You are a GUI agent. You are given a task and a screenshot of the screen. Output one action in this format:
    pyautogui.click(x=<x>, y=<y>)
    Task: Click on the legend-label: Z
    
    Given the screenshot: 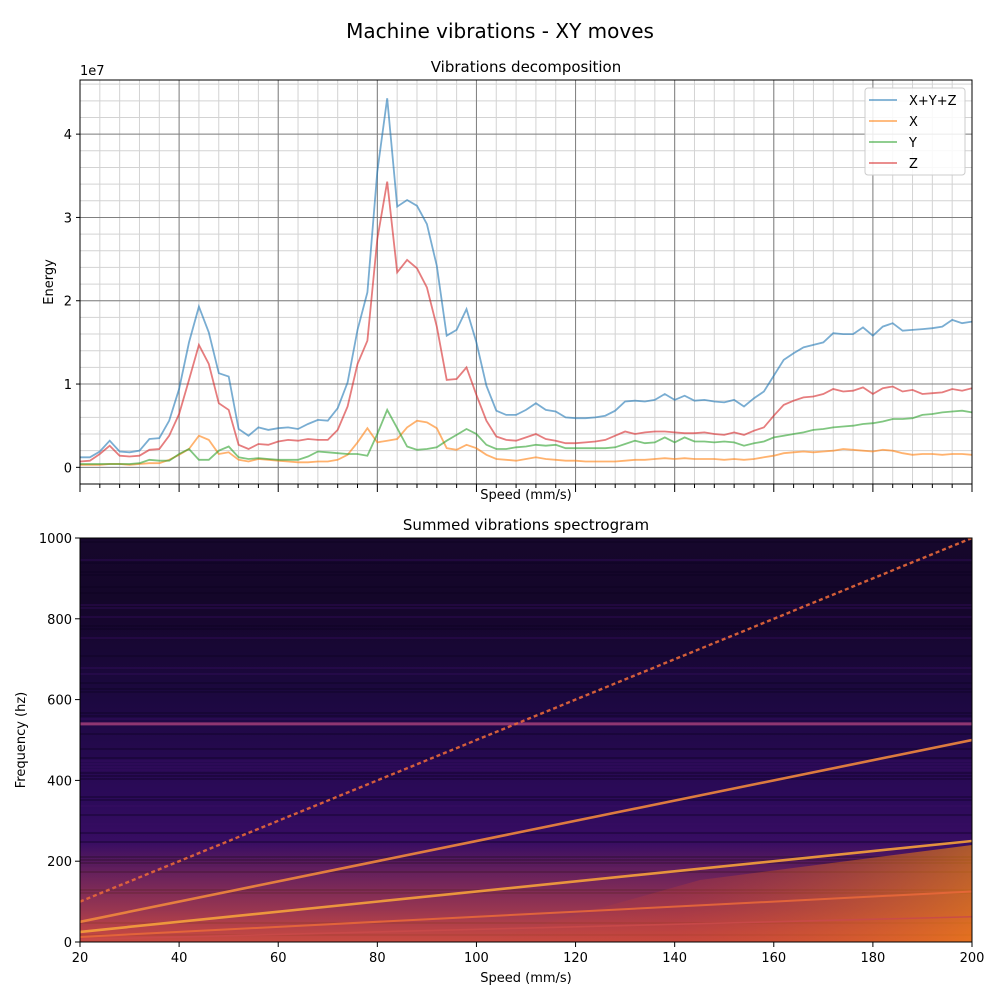 What is the action you would take?
    pyautogui.click(x=913, y=164)
    